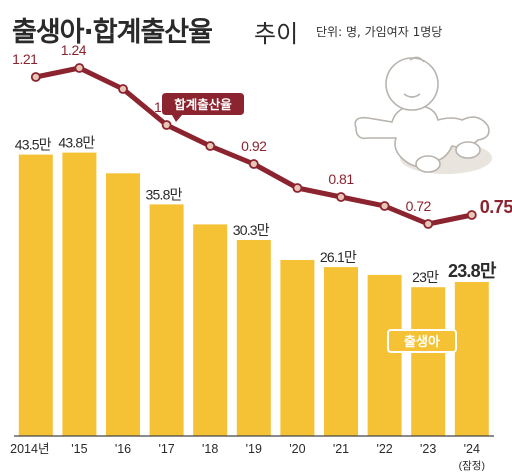 The image size is (512, 476). What do you see at coordinates (203, 104) in the screenshot?
I see `legend-tfr-label: 합계출산율` at bounding box center [203, 104].